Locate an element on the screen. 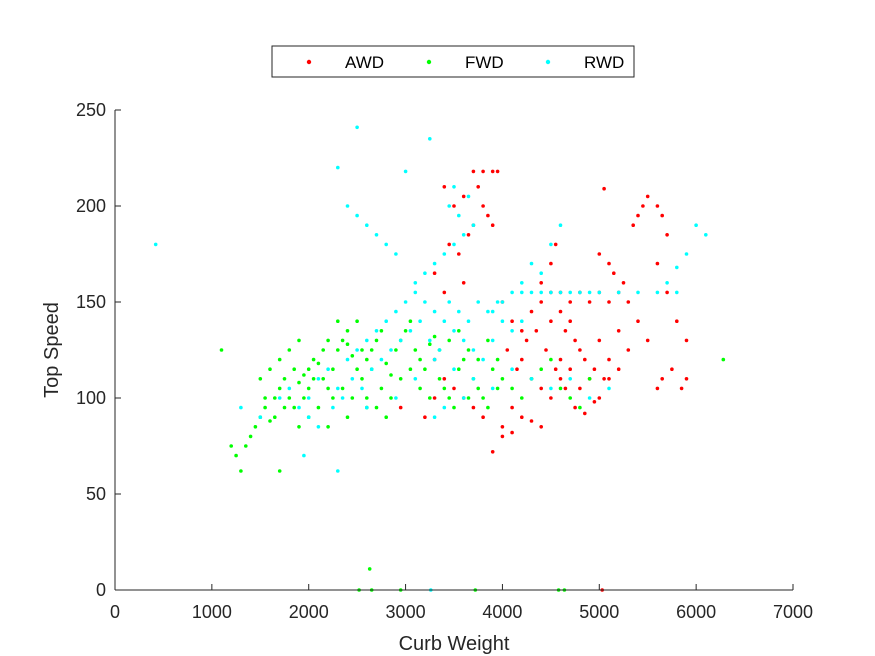  legend-label-awd: AWD is located at coordinates (364, 62).